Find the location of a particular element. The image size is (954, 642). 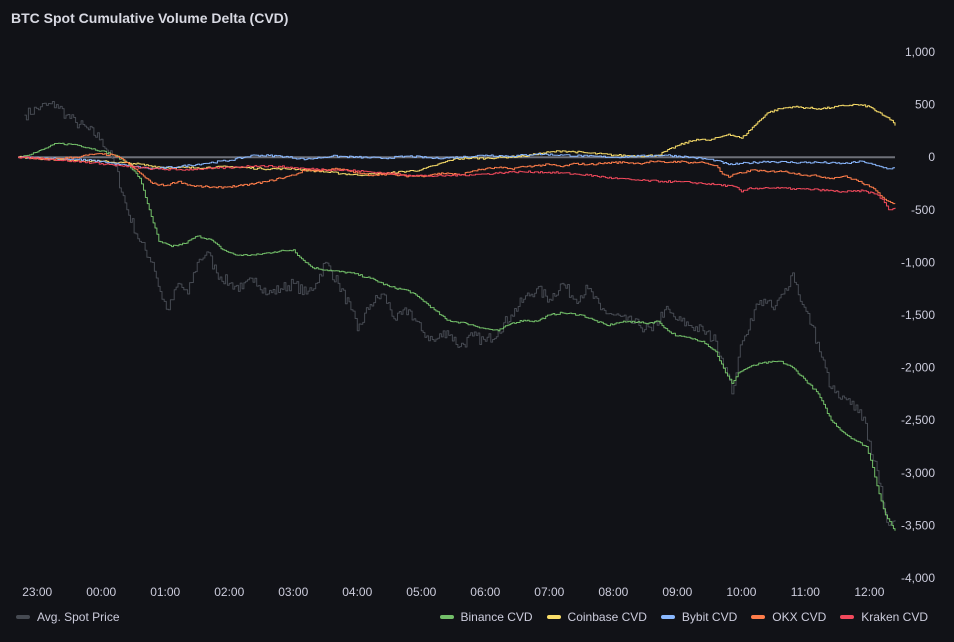

y-tick-label: -3,000 is located at coordinates (918, 473).